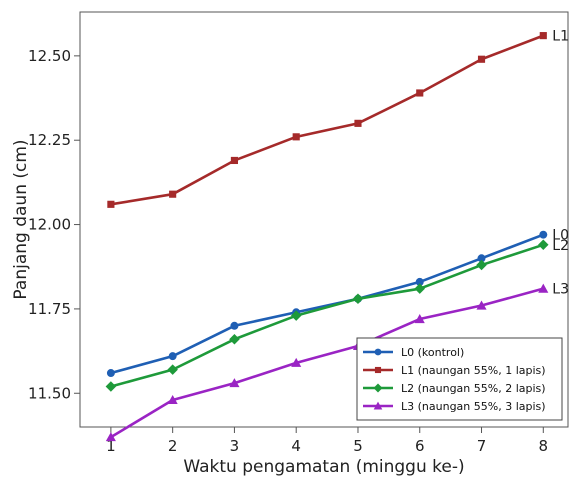 This screenshot has width=570, height=479. Describe the element at coordinates (432, 352) in the screenshot. I see `legend-label: L0 (kontrol)` at that location.